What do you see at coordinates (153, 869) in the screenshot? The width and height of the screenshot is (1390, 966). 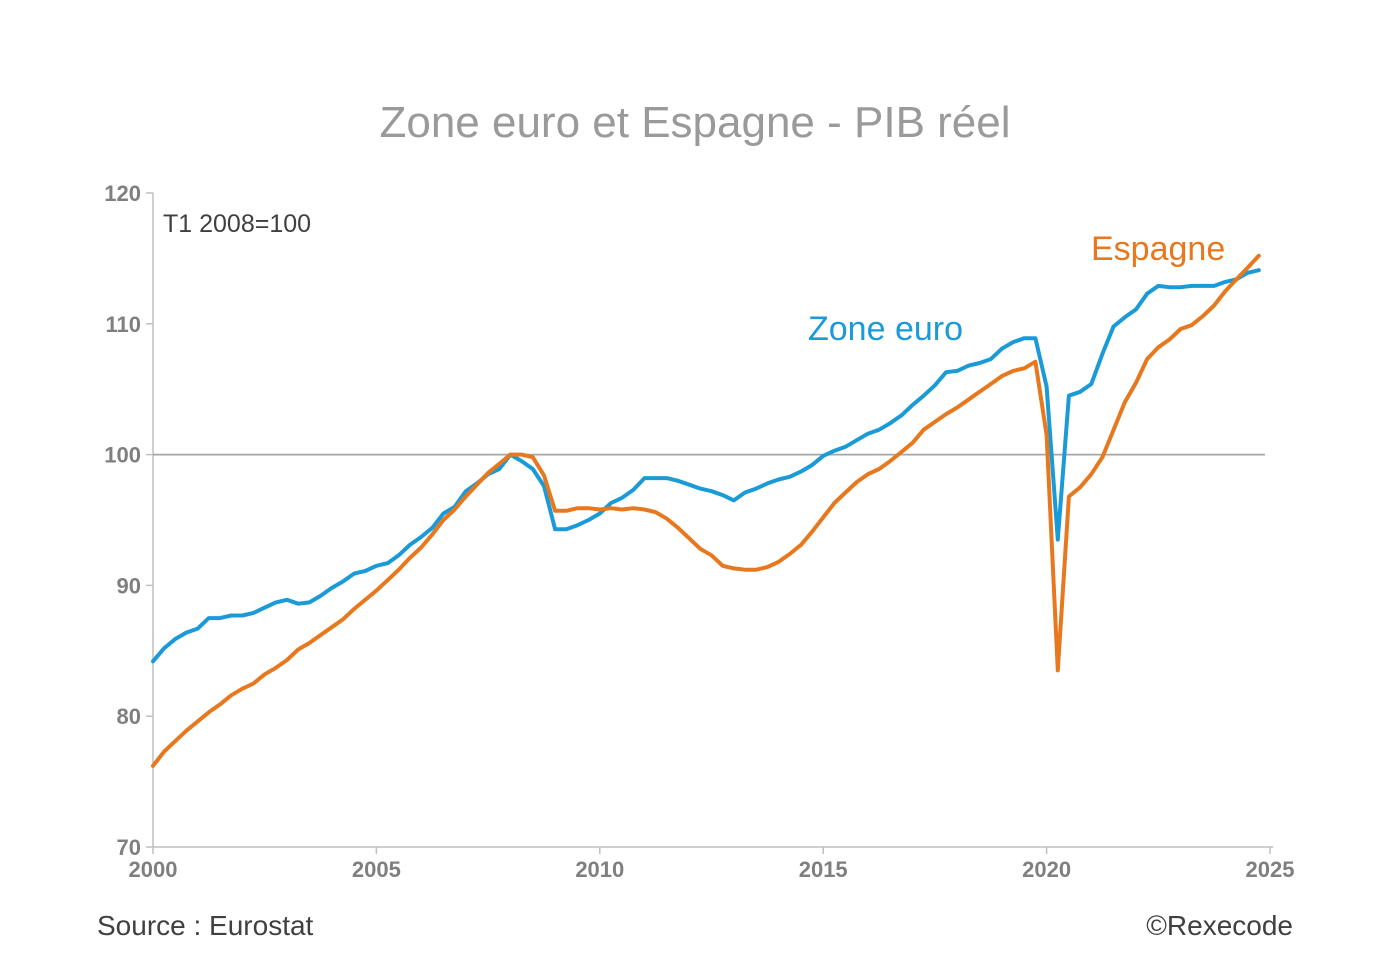 I see `x-tick-label: 2000` at bounding box center [153, 869].